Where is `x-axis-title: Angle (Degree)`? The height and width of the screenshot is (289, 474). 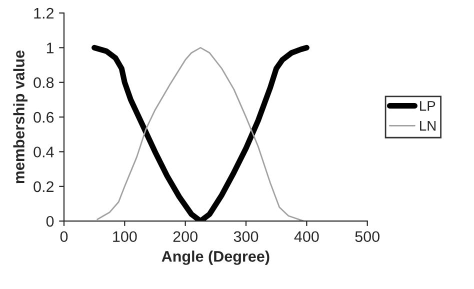
x-axis-title: Angle (Degree) is located at coordinates (216, 257).